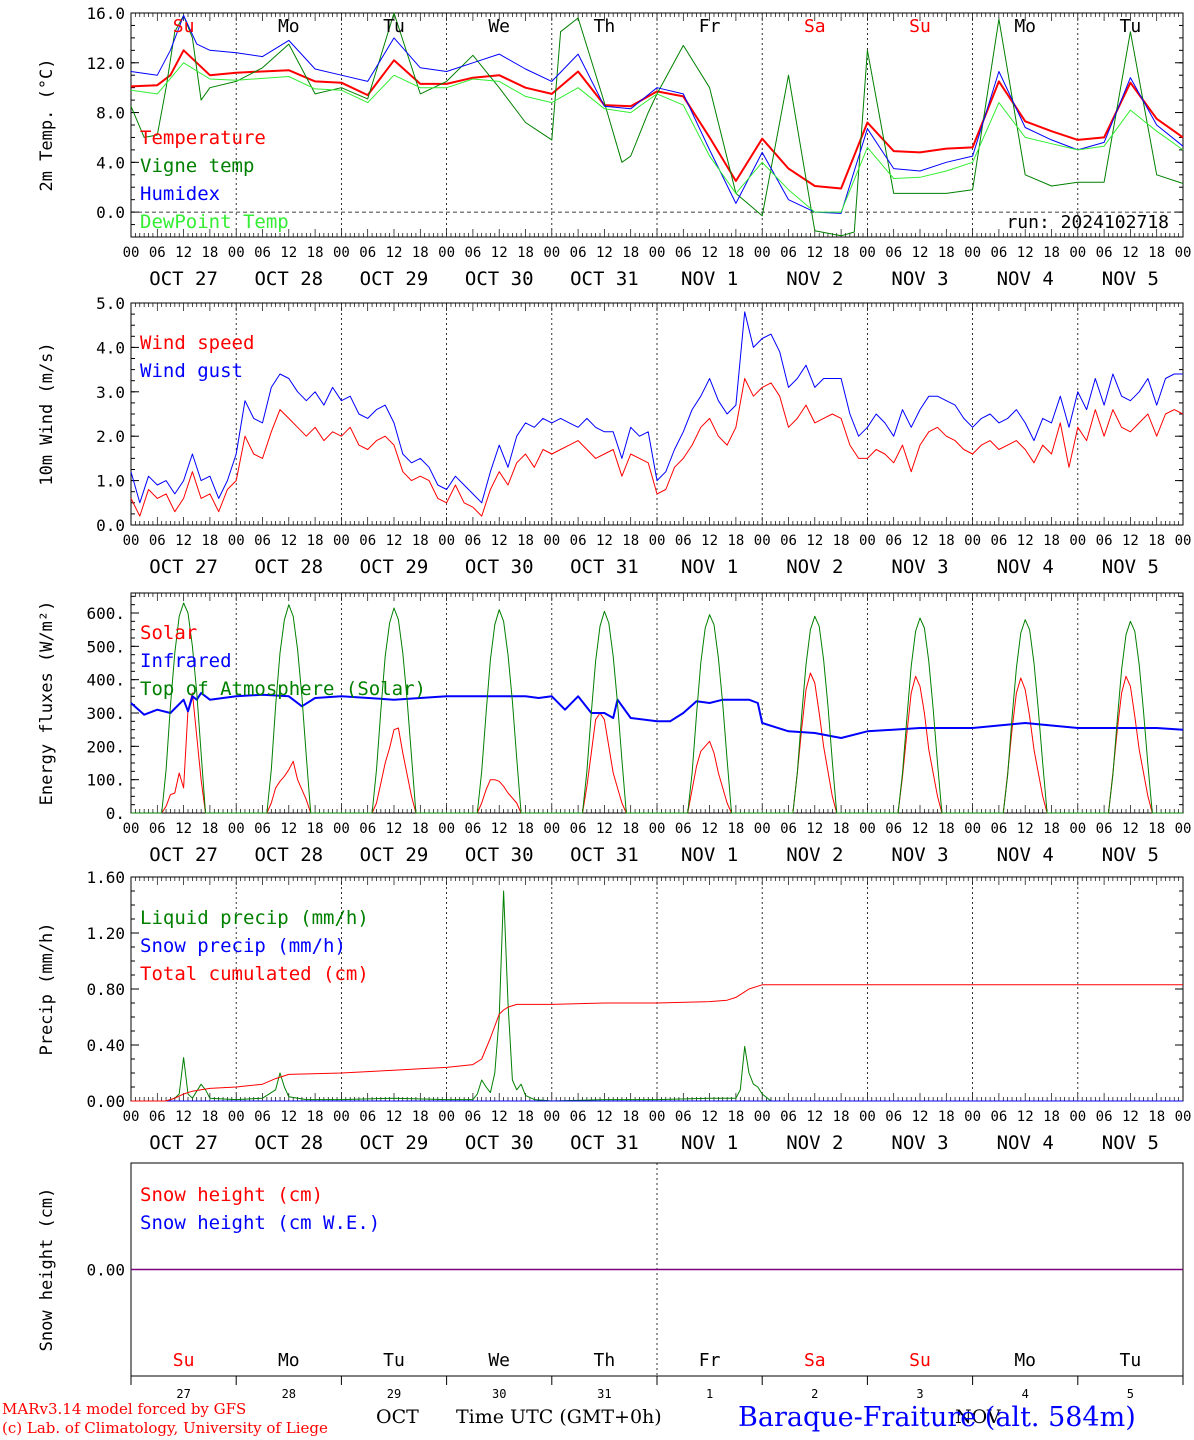 This screenshot has width=1194, height=1440. What do you see at coordinates (110, 436) in the screenshot?
I see `y-tick-label: 2.0` at bounding box center [110, 436].